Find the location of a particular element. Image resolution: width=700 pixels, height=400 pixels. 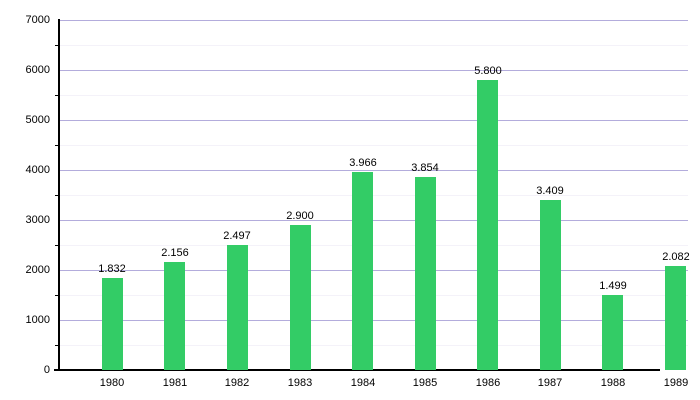

y-axis-line is located at coordinates (59, 195).